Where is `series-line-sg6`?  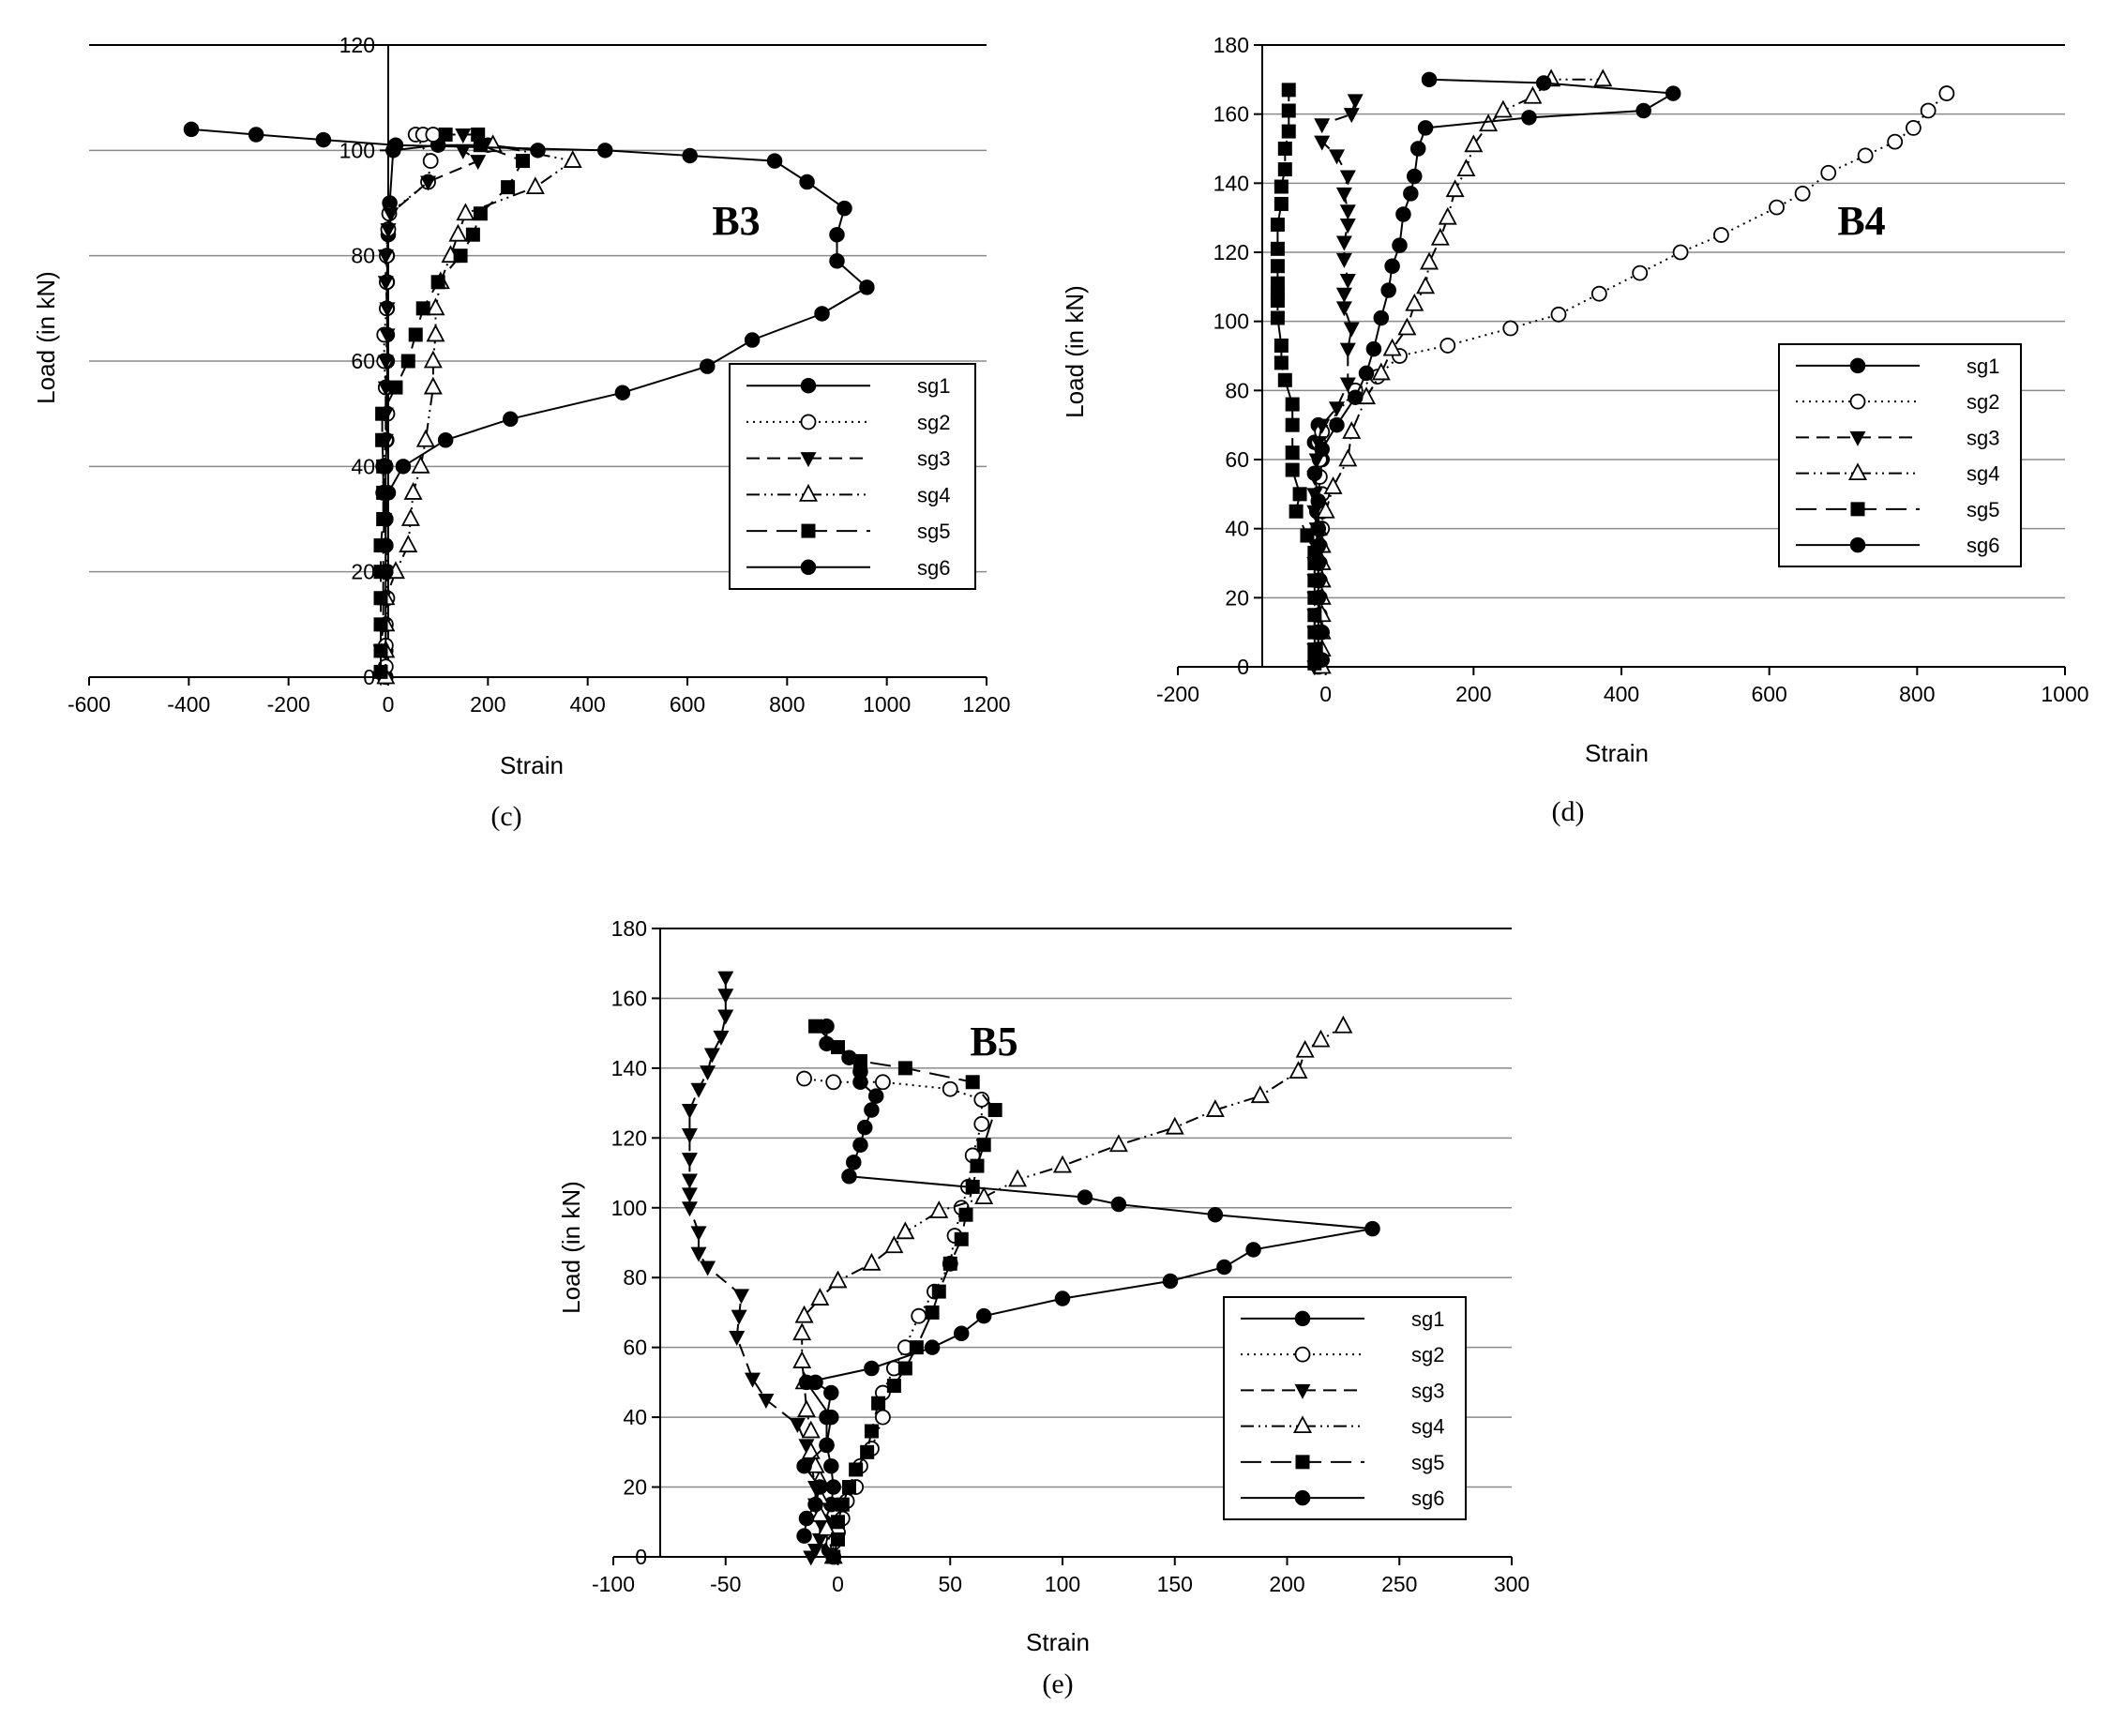 series-line-sg6 is located at coordinates (1495, 369).